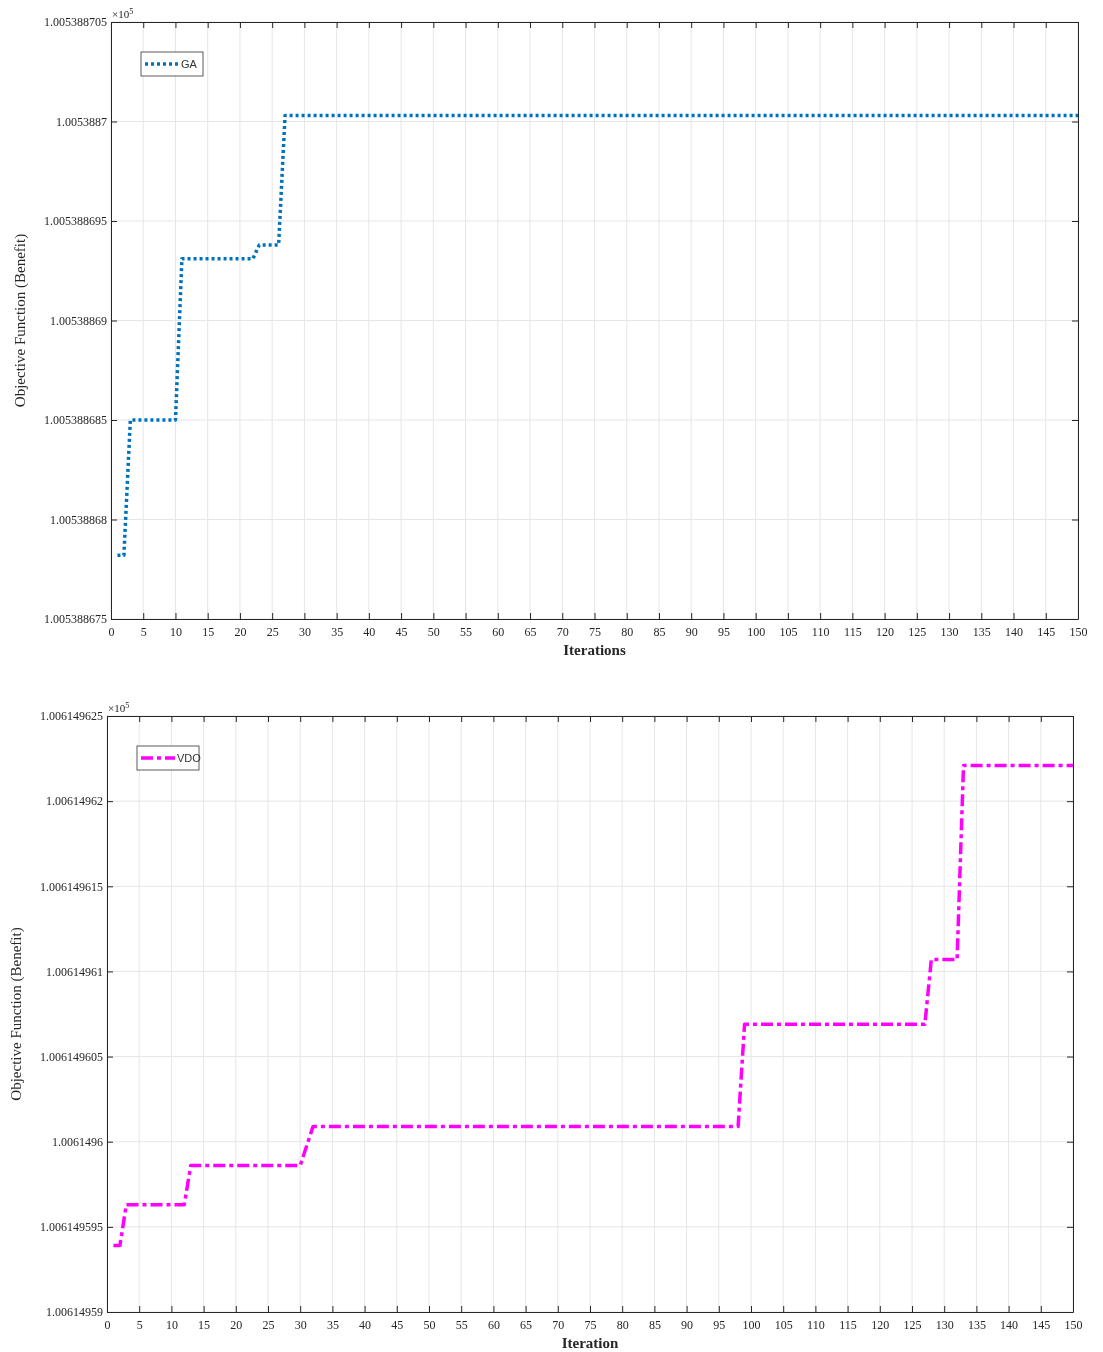 This screenshot has width=1103, height=1352. I want to click on y-tick-label: 1.00614961, so click(74, 971).